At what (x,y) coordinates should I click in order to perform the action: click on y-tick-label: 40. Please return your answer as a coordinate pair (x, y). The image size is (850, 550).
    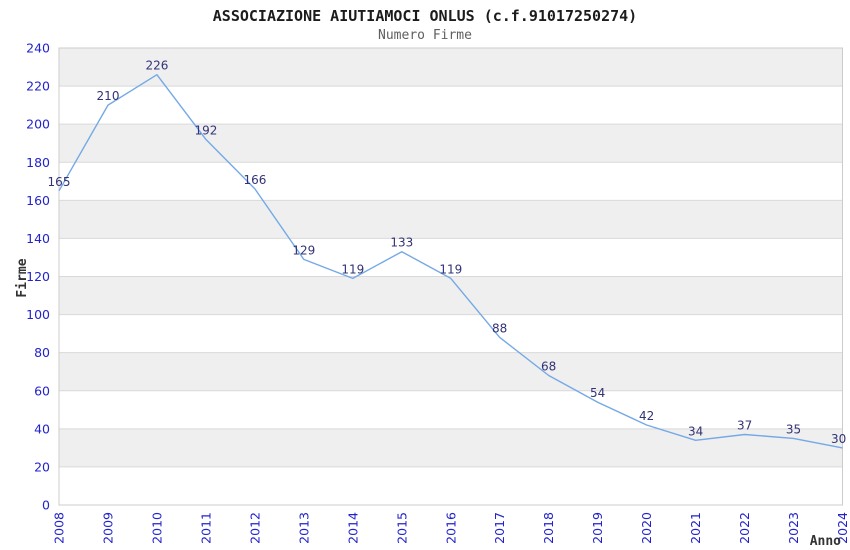
    Looking at the image, I should click on (42, 428).